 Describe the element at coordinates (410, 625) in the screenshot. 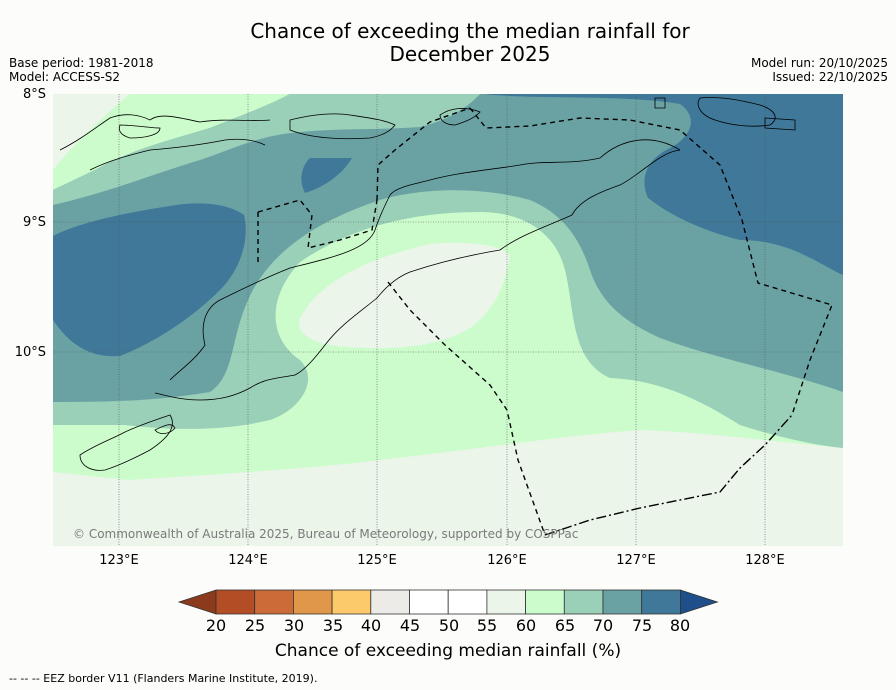

I see `cbar-tick-45: 45` at that location.